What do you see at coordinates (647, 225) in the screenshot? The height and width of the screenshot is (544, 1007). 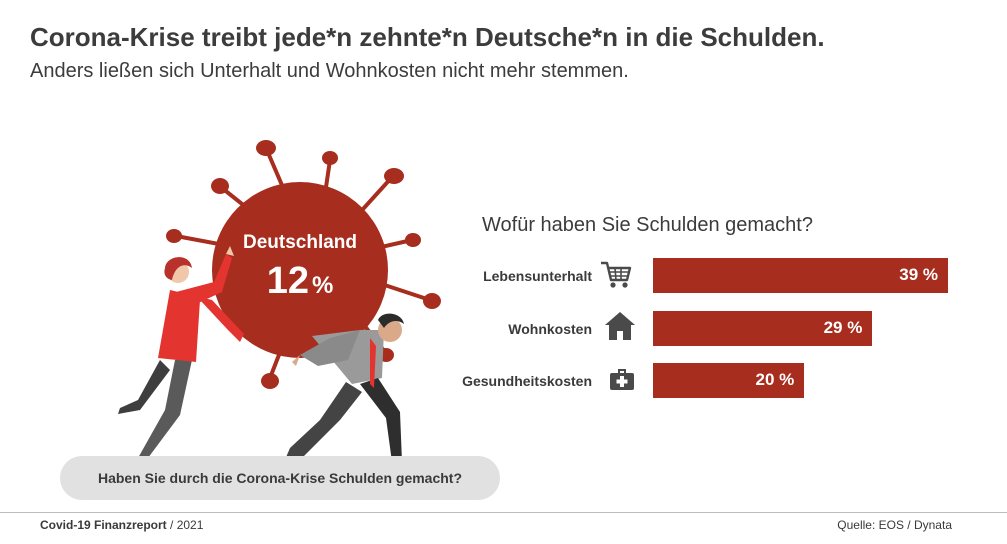 I see `chart-title: Wofür haben Sie Schulden gemacht?` at bounding box center [647, 225].